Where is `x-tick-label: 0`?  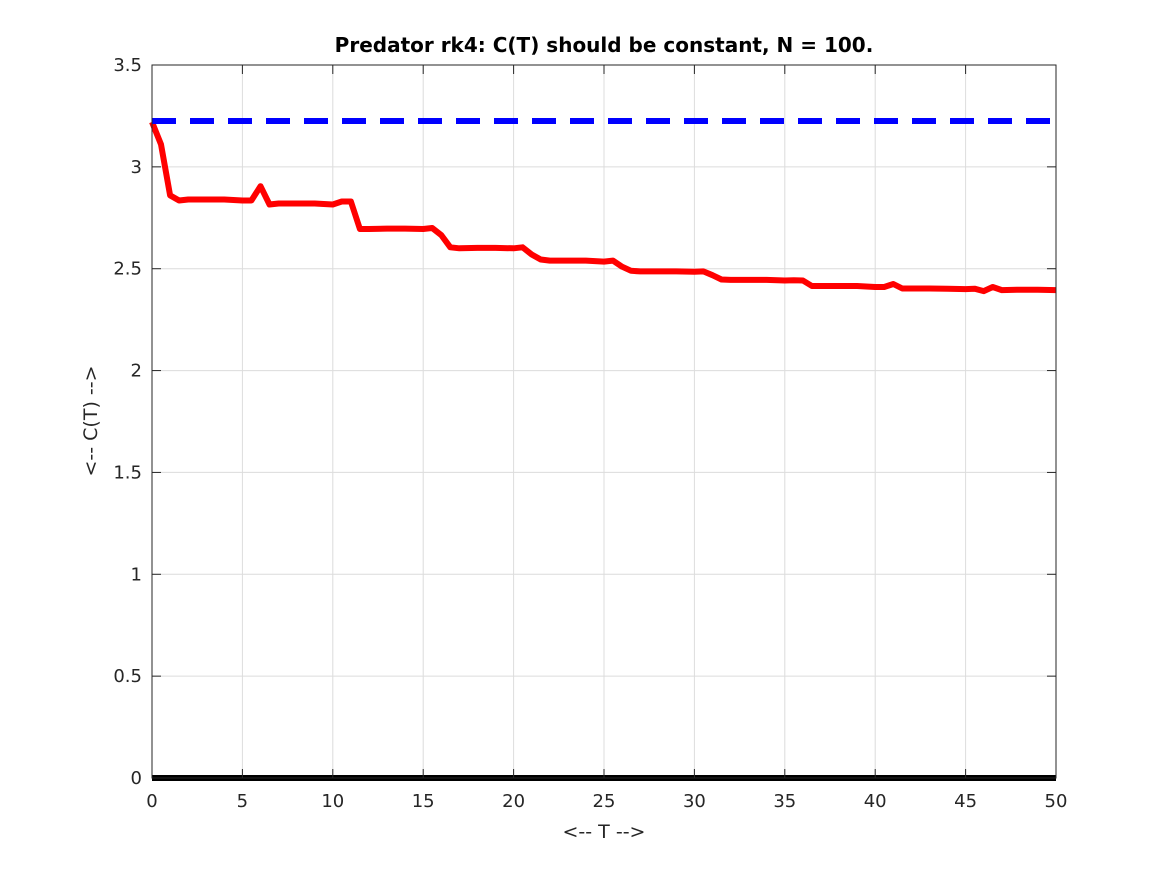
x-tick-label: 0 is located at coordinates (151, 801).